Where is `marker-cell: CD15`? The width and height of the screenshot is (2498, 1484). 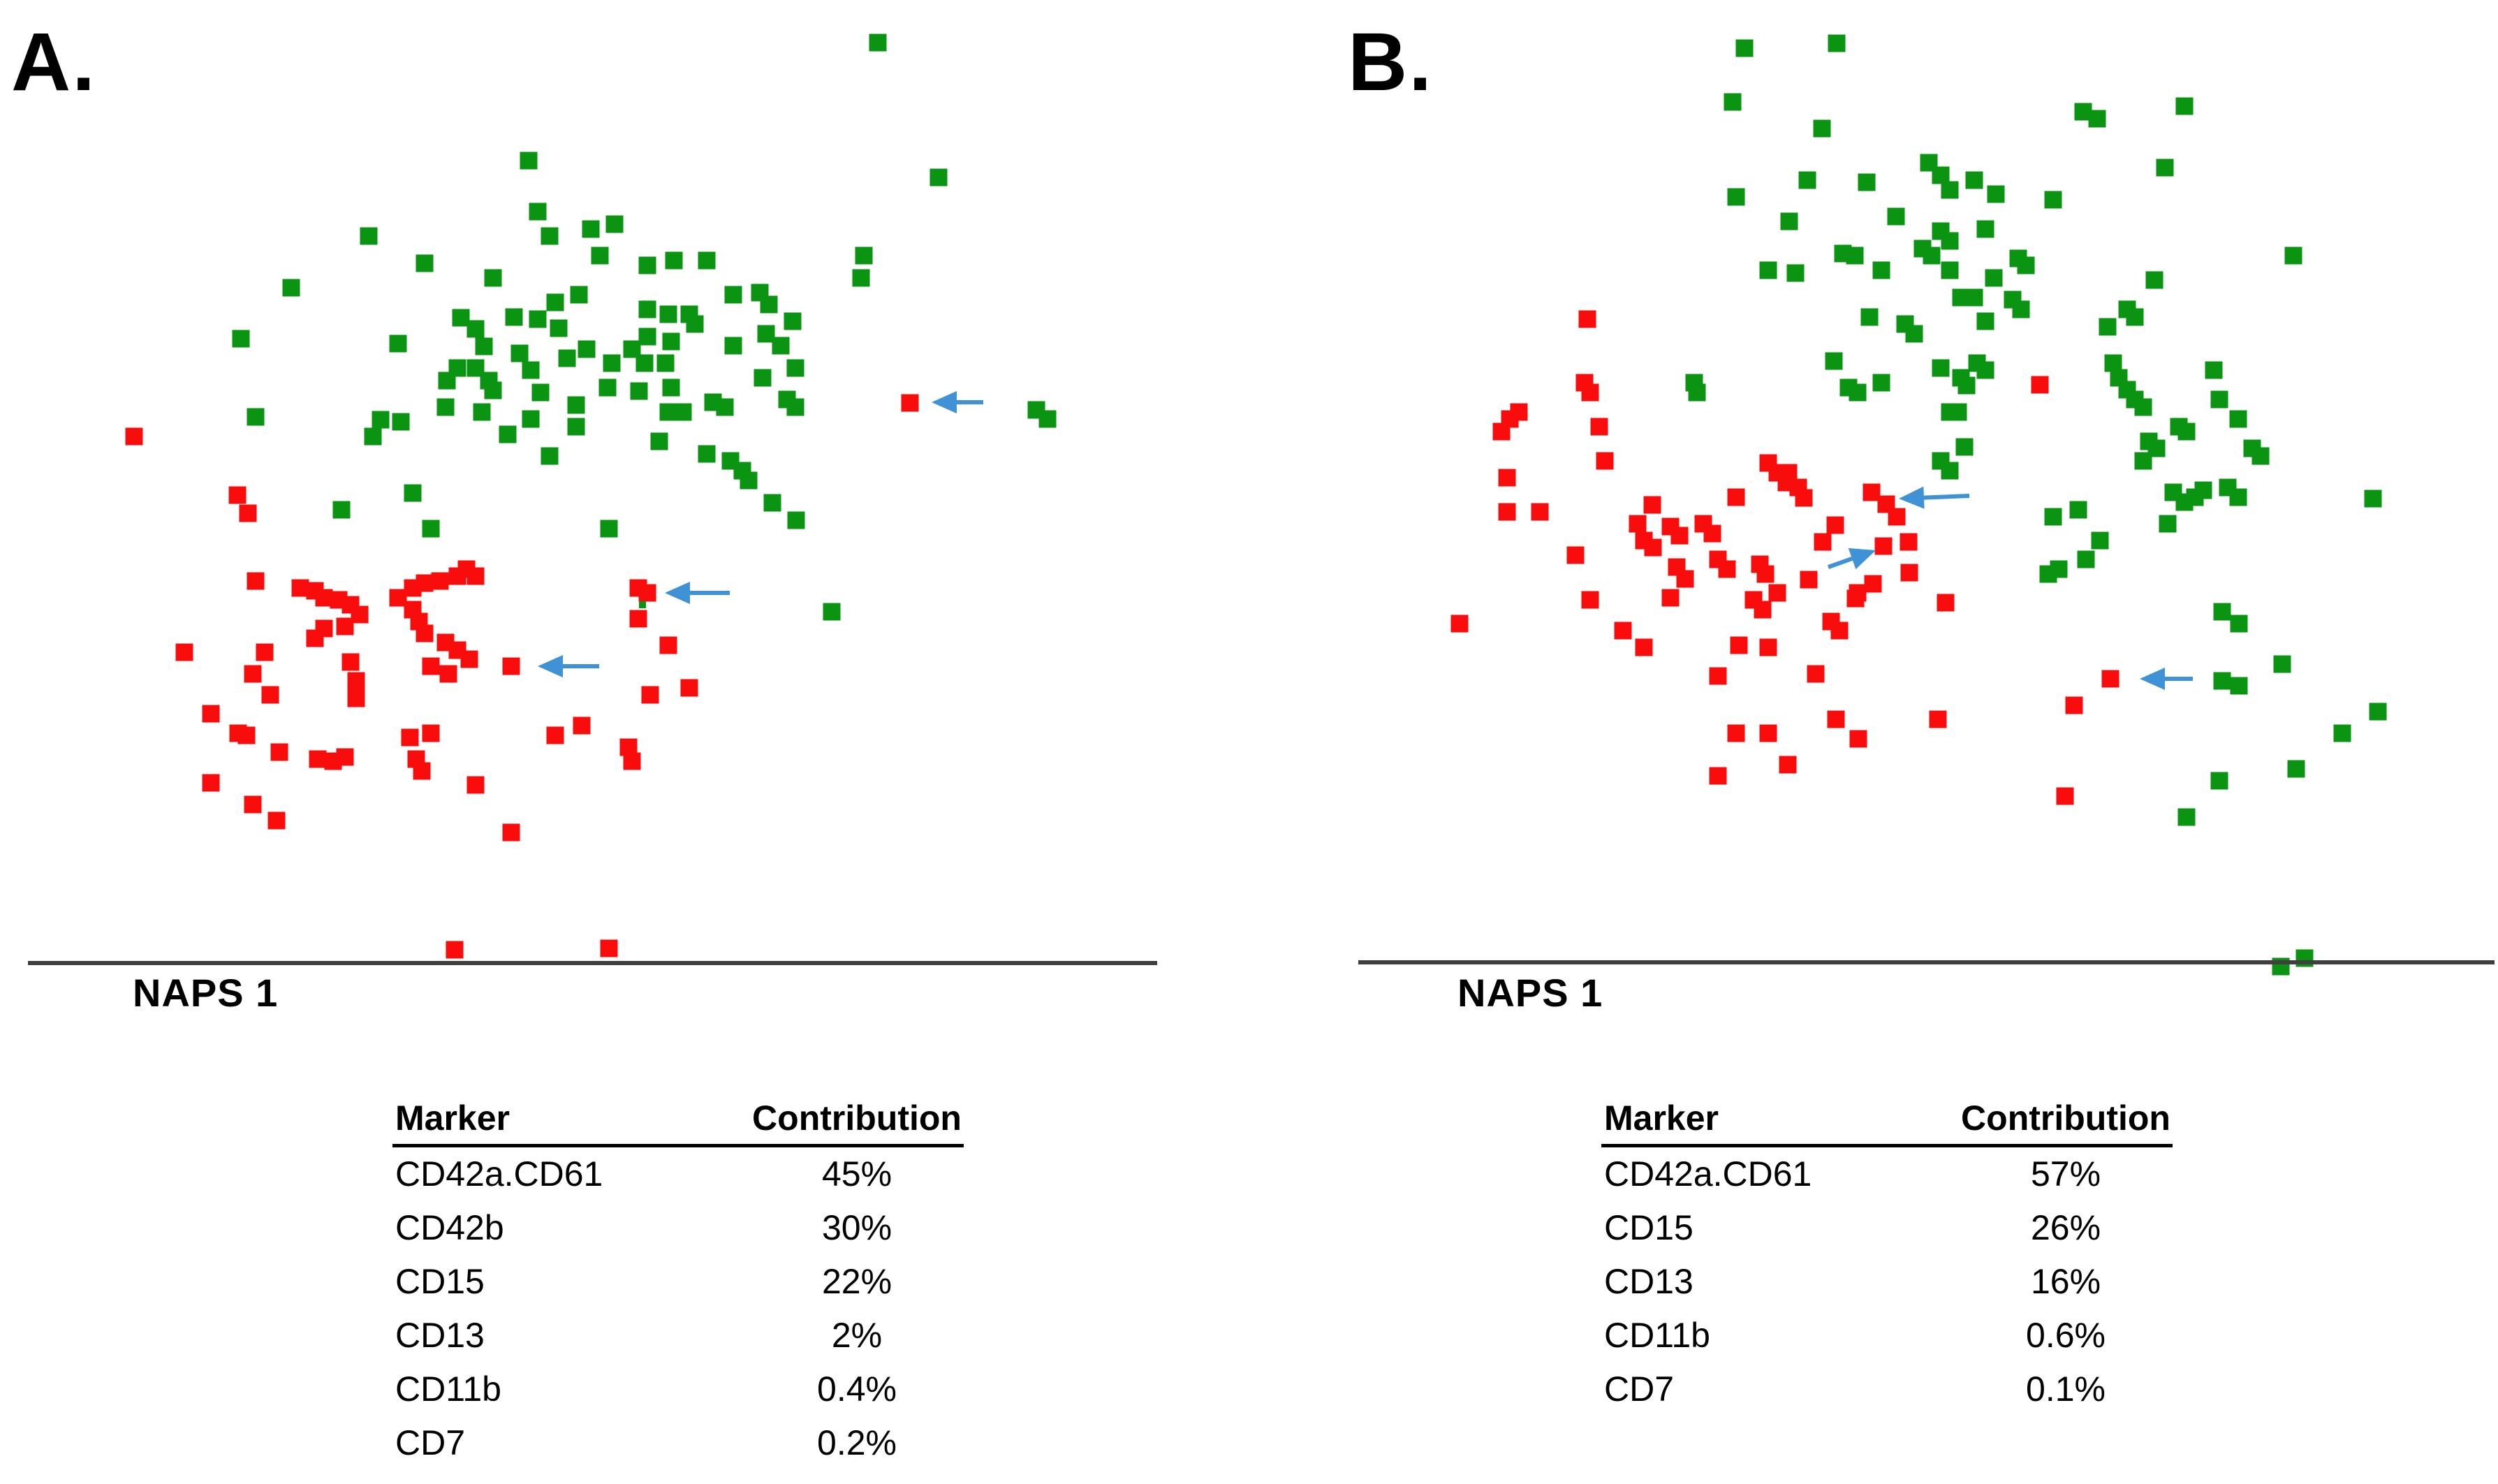 marker-cell: CD15 is located at coordinates (1649, 1227).